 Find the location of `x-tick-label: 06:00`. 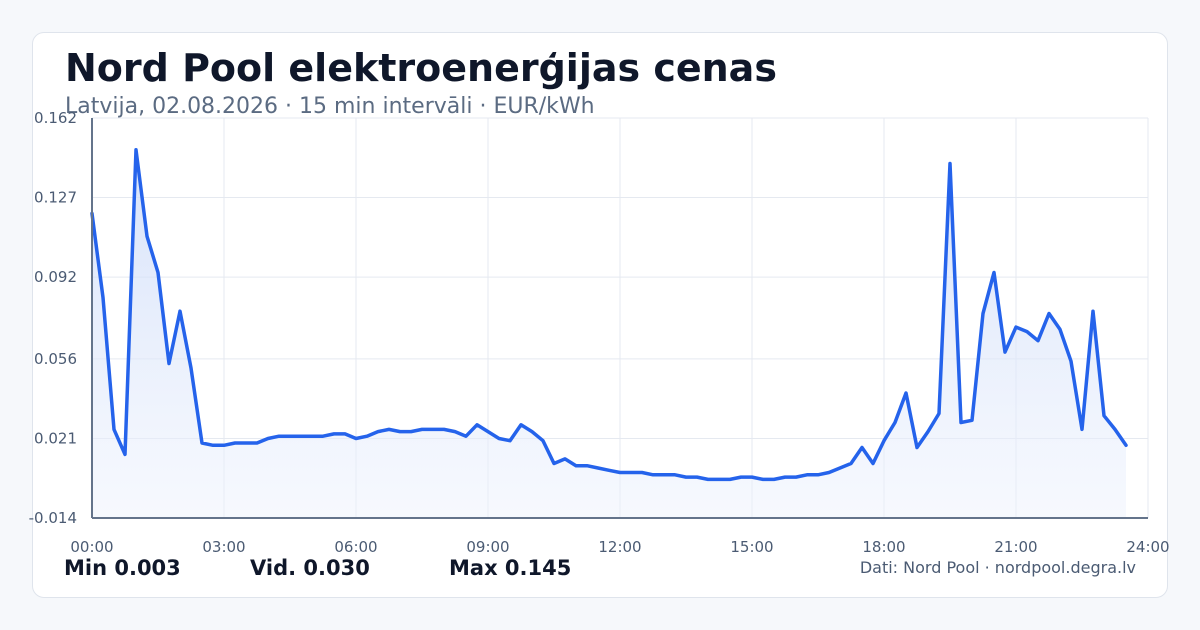

x-tick-label: 06:00 is located at coordinates (355, 547).